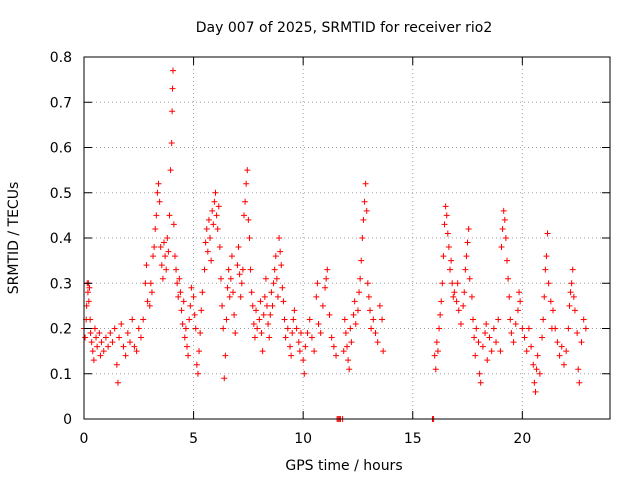  I want to click on x-tick-label: 10, so click(303, 439).